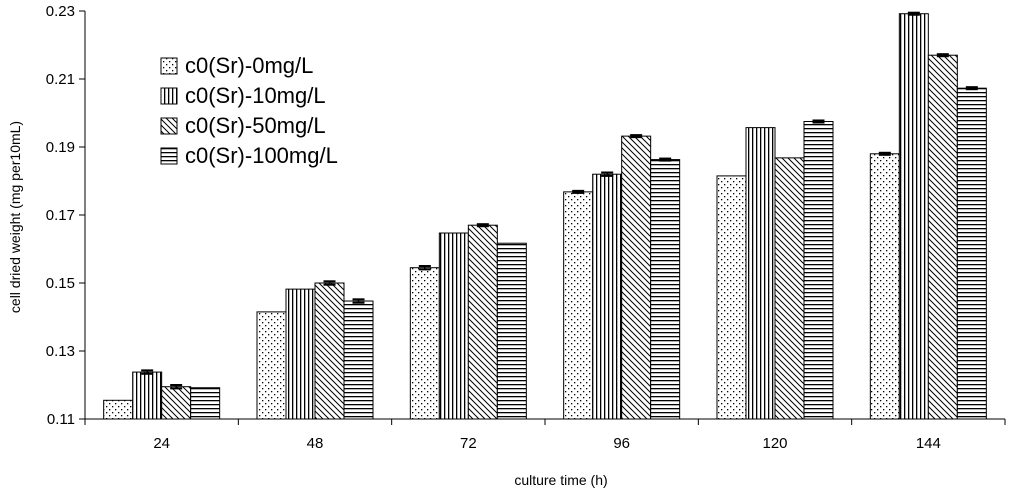 The height and width of the screenshot is (494, 1024). I want to click on legend-label: c0(Sr)-100mg/L, so click(261, 155).